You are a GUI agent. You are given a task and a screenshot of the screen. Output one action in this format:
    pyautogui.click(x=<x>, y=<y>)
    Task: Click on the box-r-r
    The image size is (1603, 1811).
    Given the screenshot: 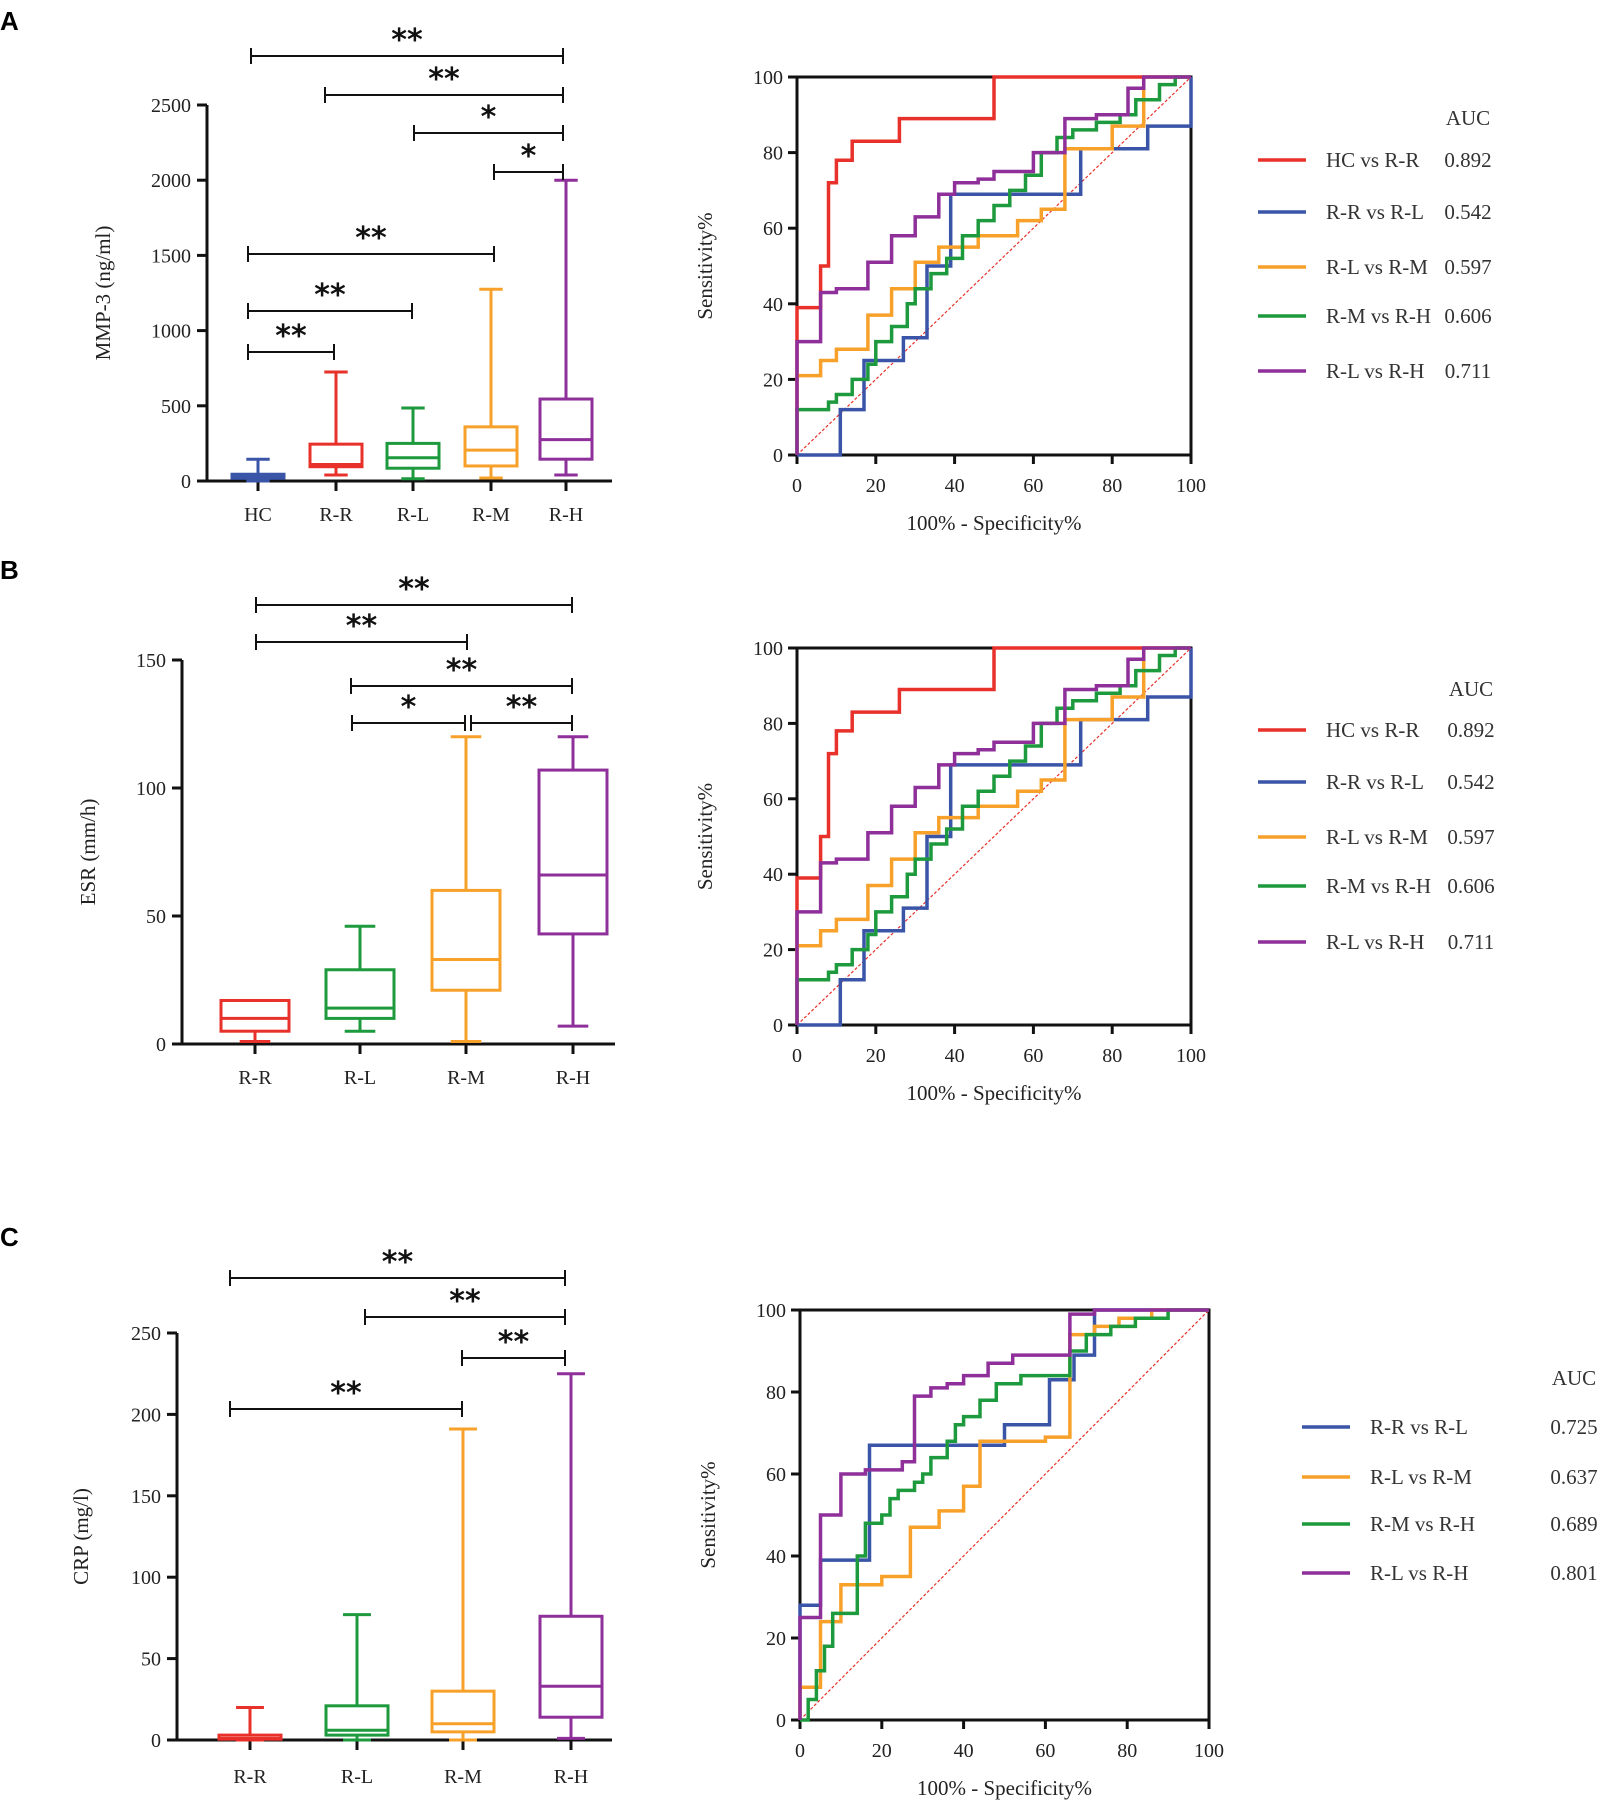 What is the action you would take?
    pyautogui.click(x=255, y=1020)
    